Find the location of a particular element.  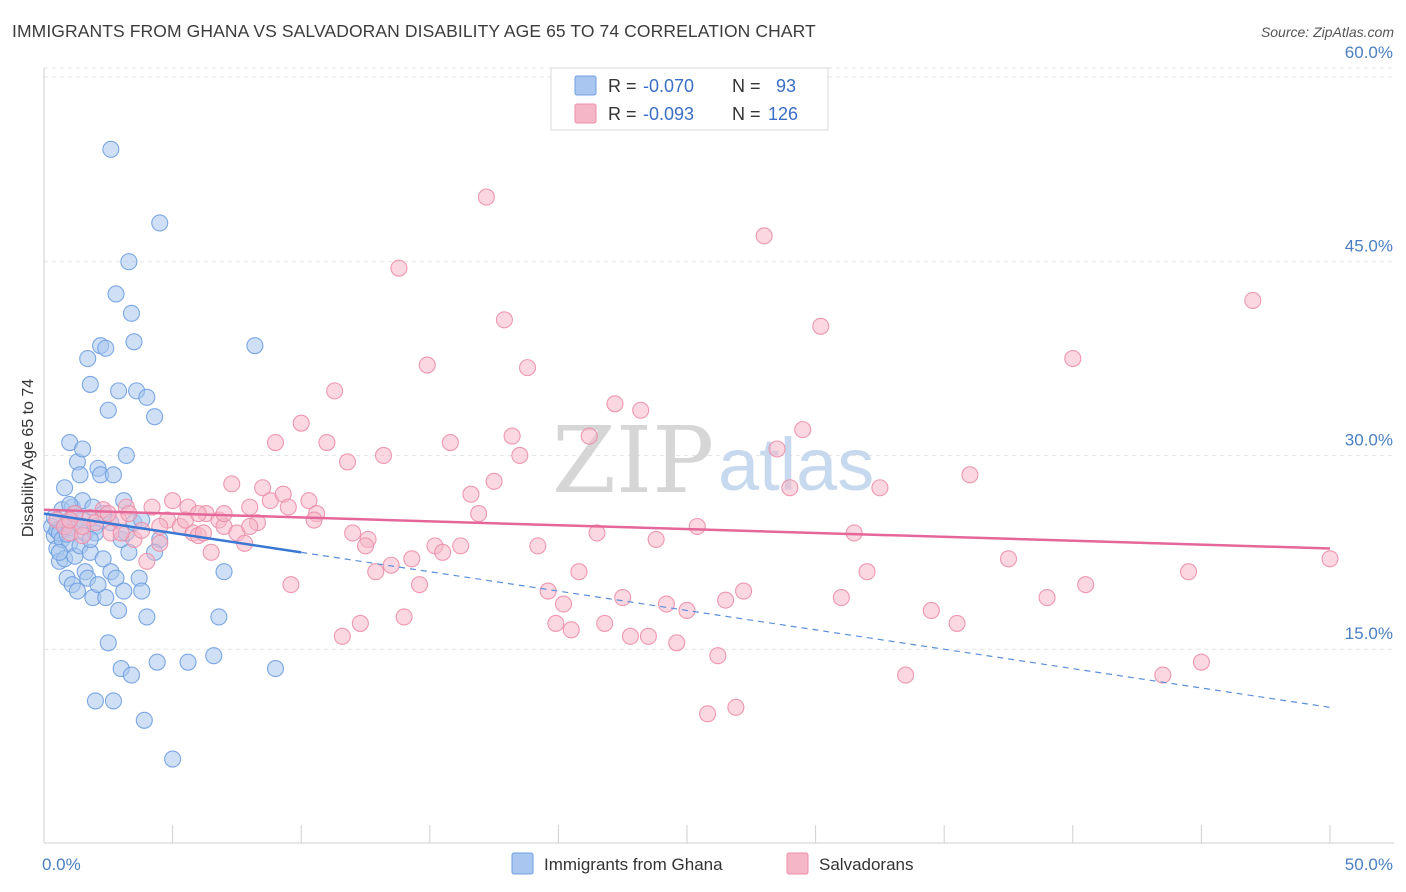

y-tick-label: 30.0% is located at coordinates (1369, 439).